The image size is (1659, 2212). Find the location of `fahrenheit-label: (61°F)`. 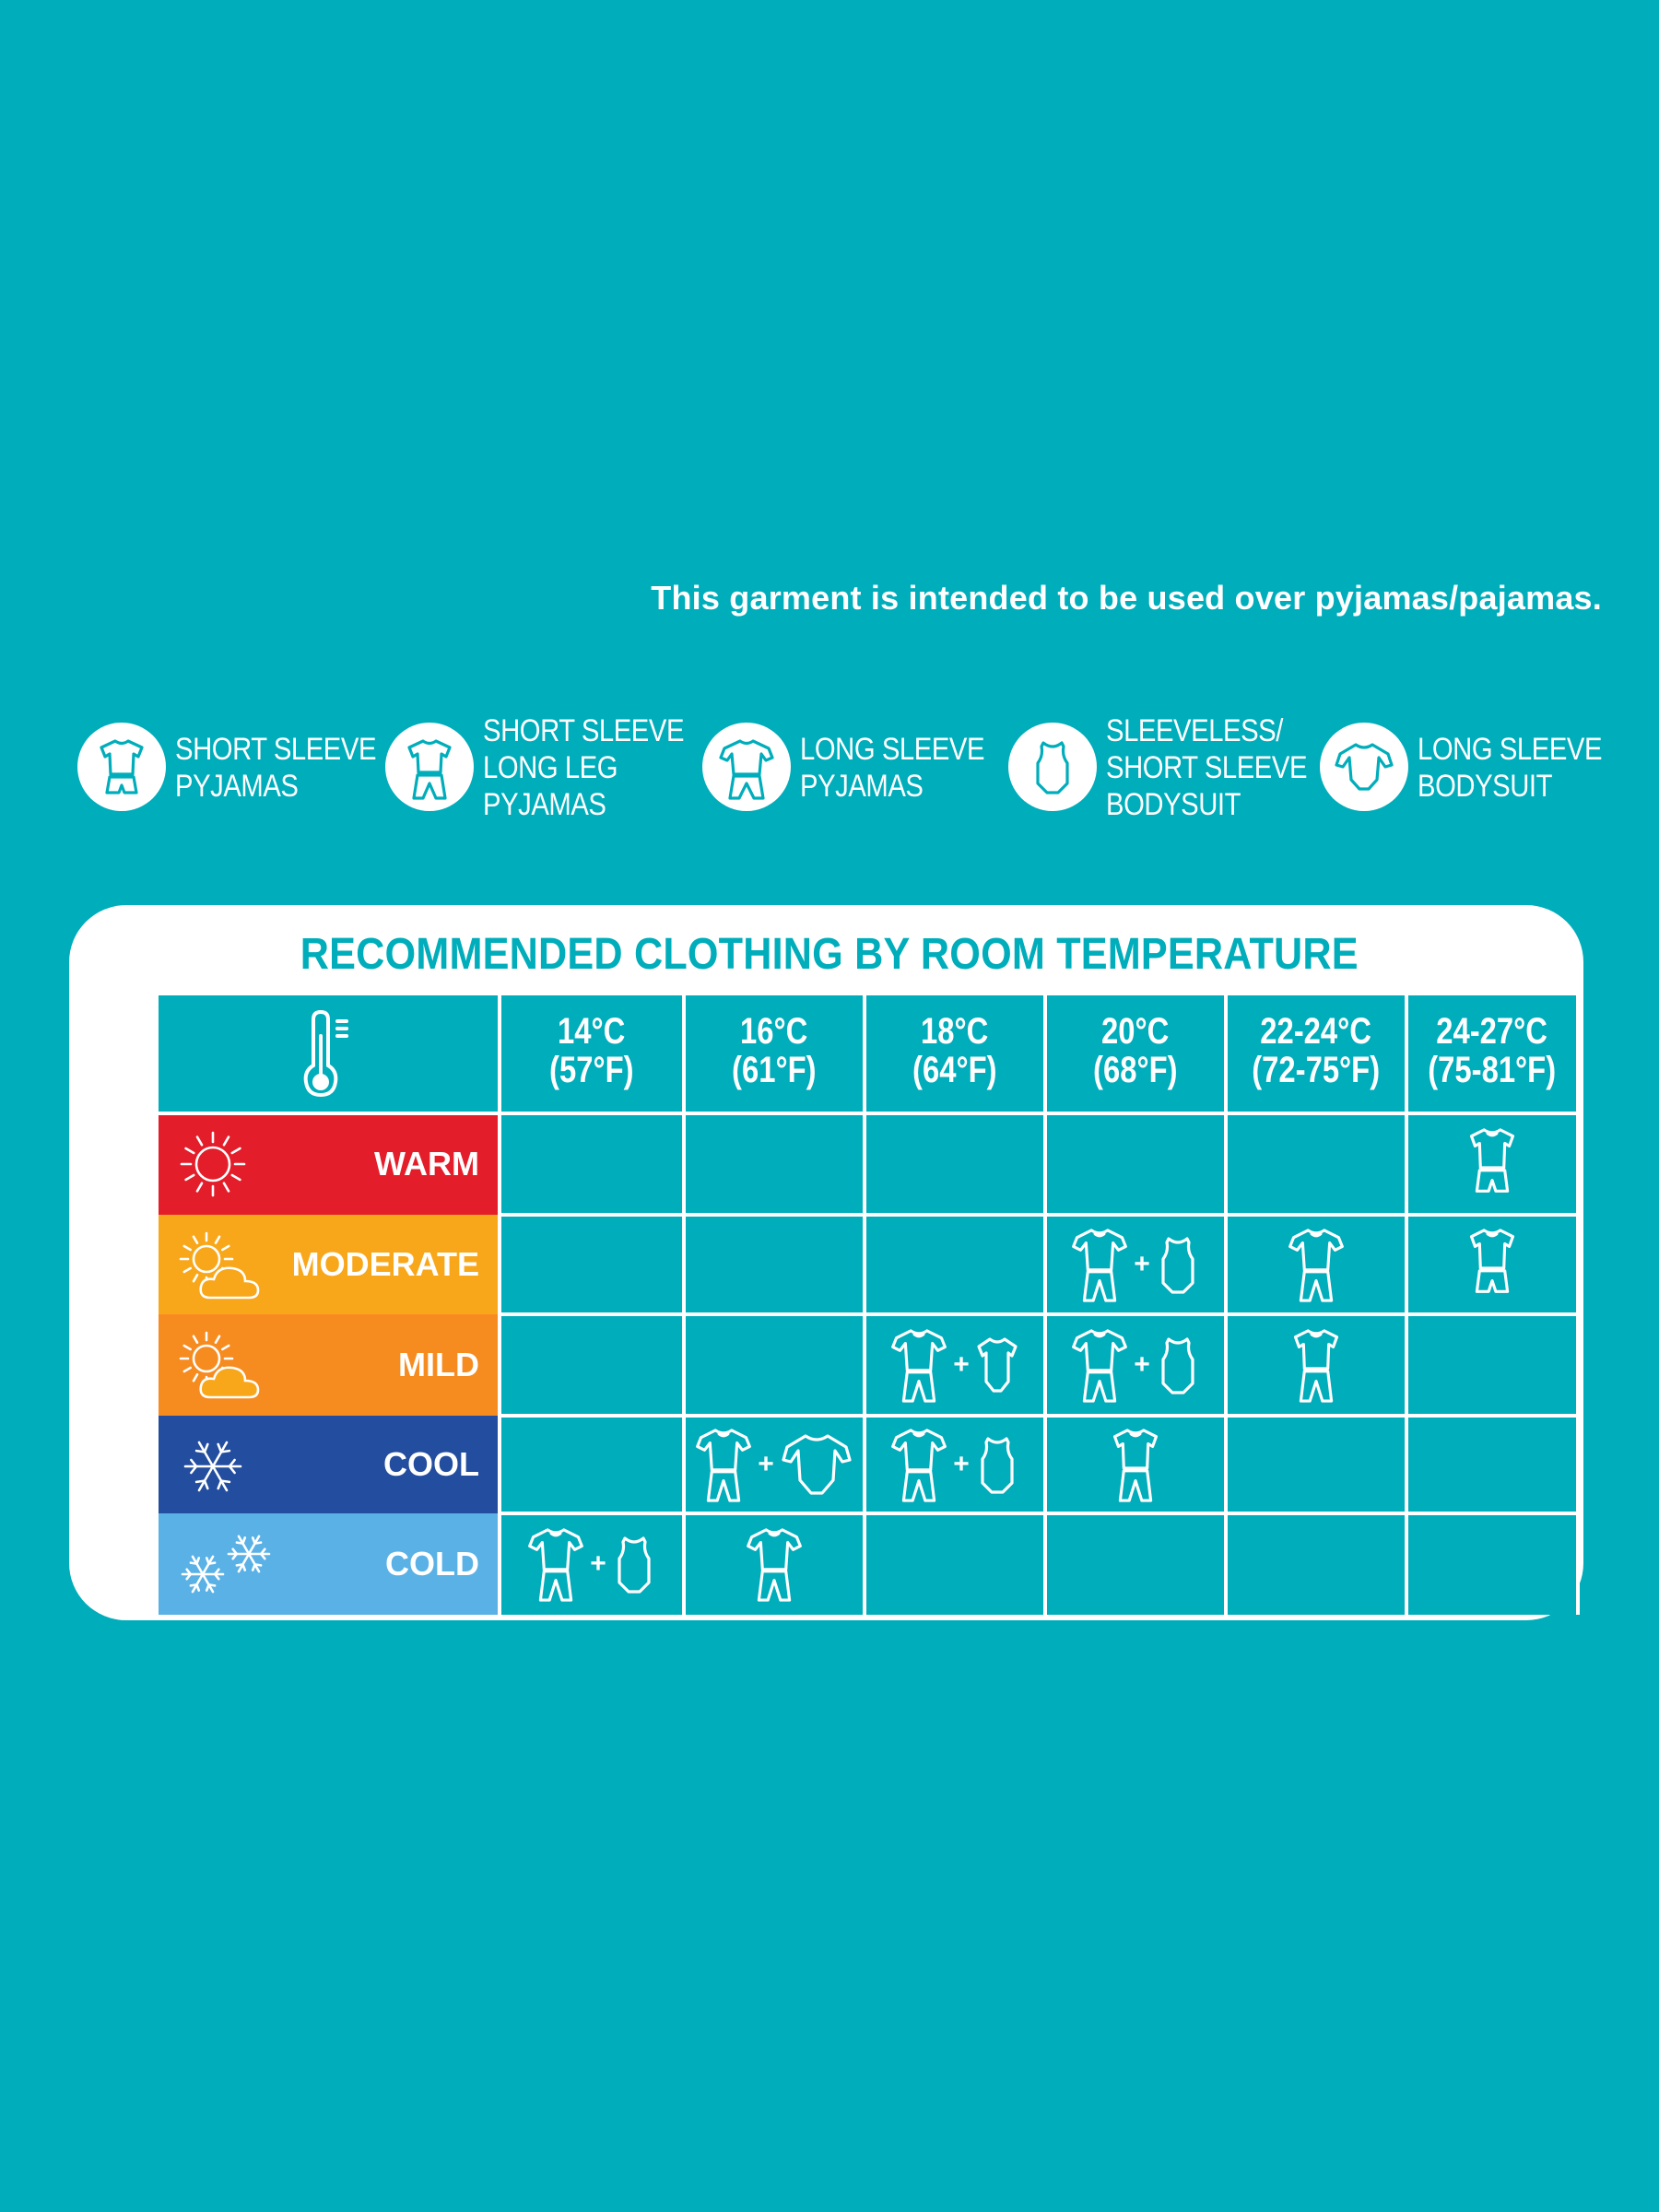

fahrenheit-label: (61°F) is located at coordinates (774, 1070).